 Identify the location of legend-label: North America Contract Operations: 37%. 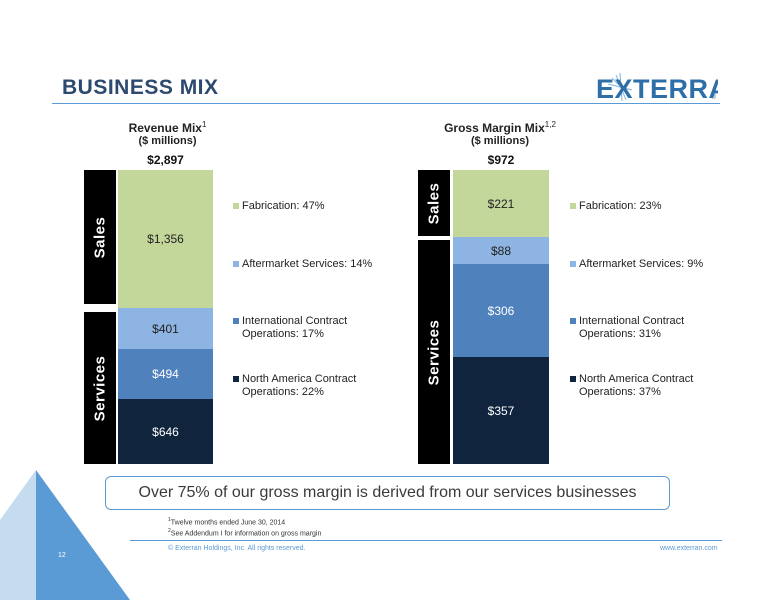
(636, 385).